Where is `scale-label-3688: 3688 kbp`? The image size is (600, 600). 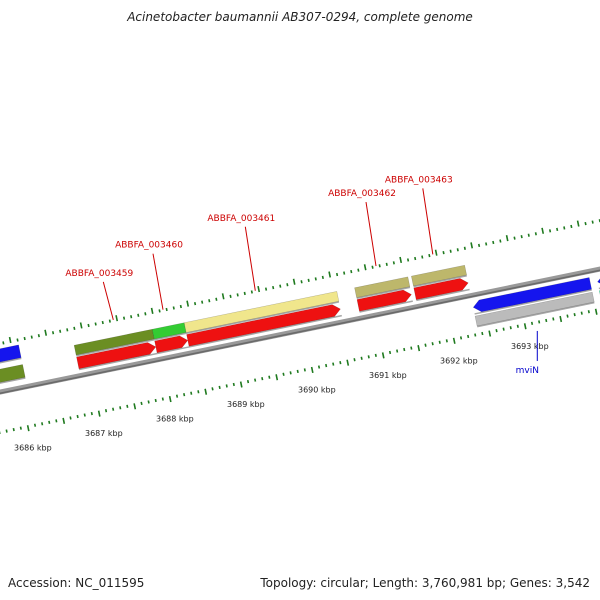
scale-label-3688: 3688 kbp is located at coordinates (175, 419).